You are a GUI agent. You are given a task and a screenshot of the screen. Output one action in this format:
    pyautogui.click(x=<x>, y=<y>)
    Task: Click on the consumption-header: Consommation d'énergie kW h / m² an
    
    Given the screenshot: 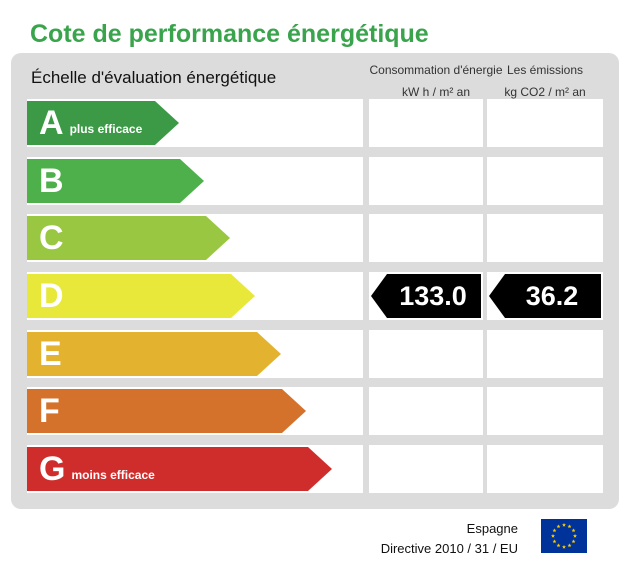 What is the action you would take?
    pyautogui.click(x=436, y=81)
    